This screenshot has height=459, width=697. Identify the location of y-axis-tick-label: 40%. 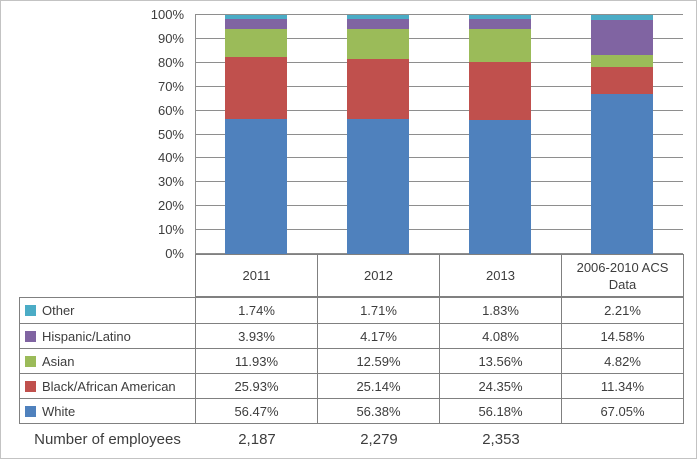
(170, 158).